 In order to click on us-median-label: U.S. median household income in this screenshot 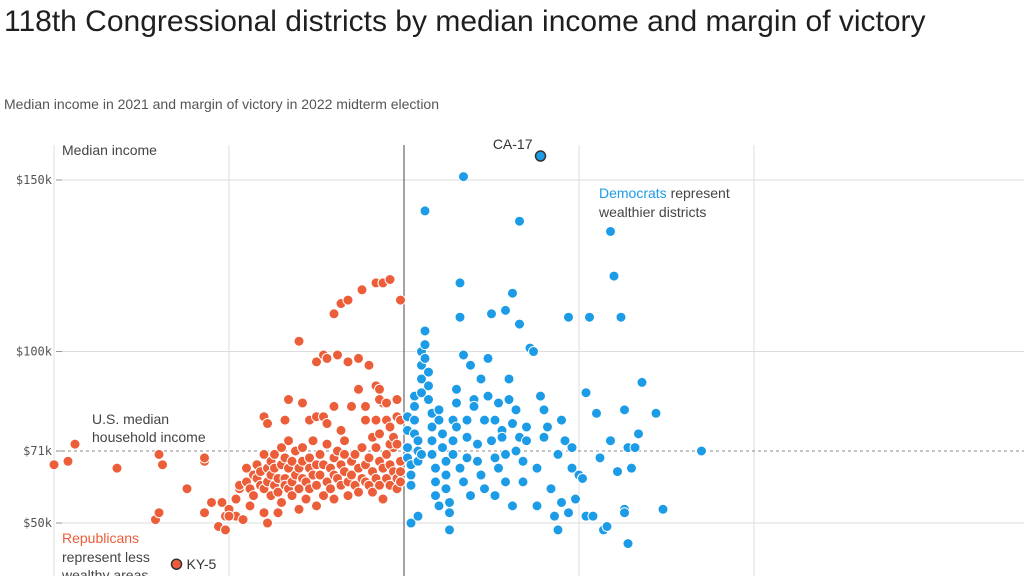, I will do `click(149, 428)`.